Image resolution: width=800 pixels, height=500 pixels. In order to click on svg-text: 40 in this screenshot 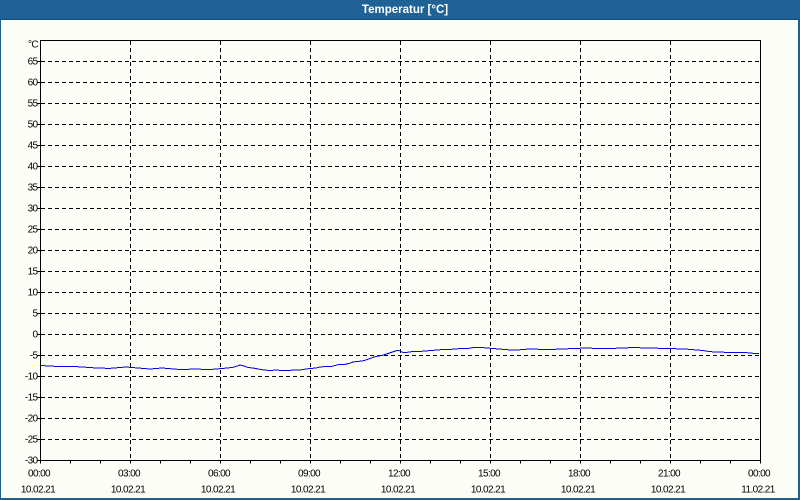, I will do `click(33, 167)`.